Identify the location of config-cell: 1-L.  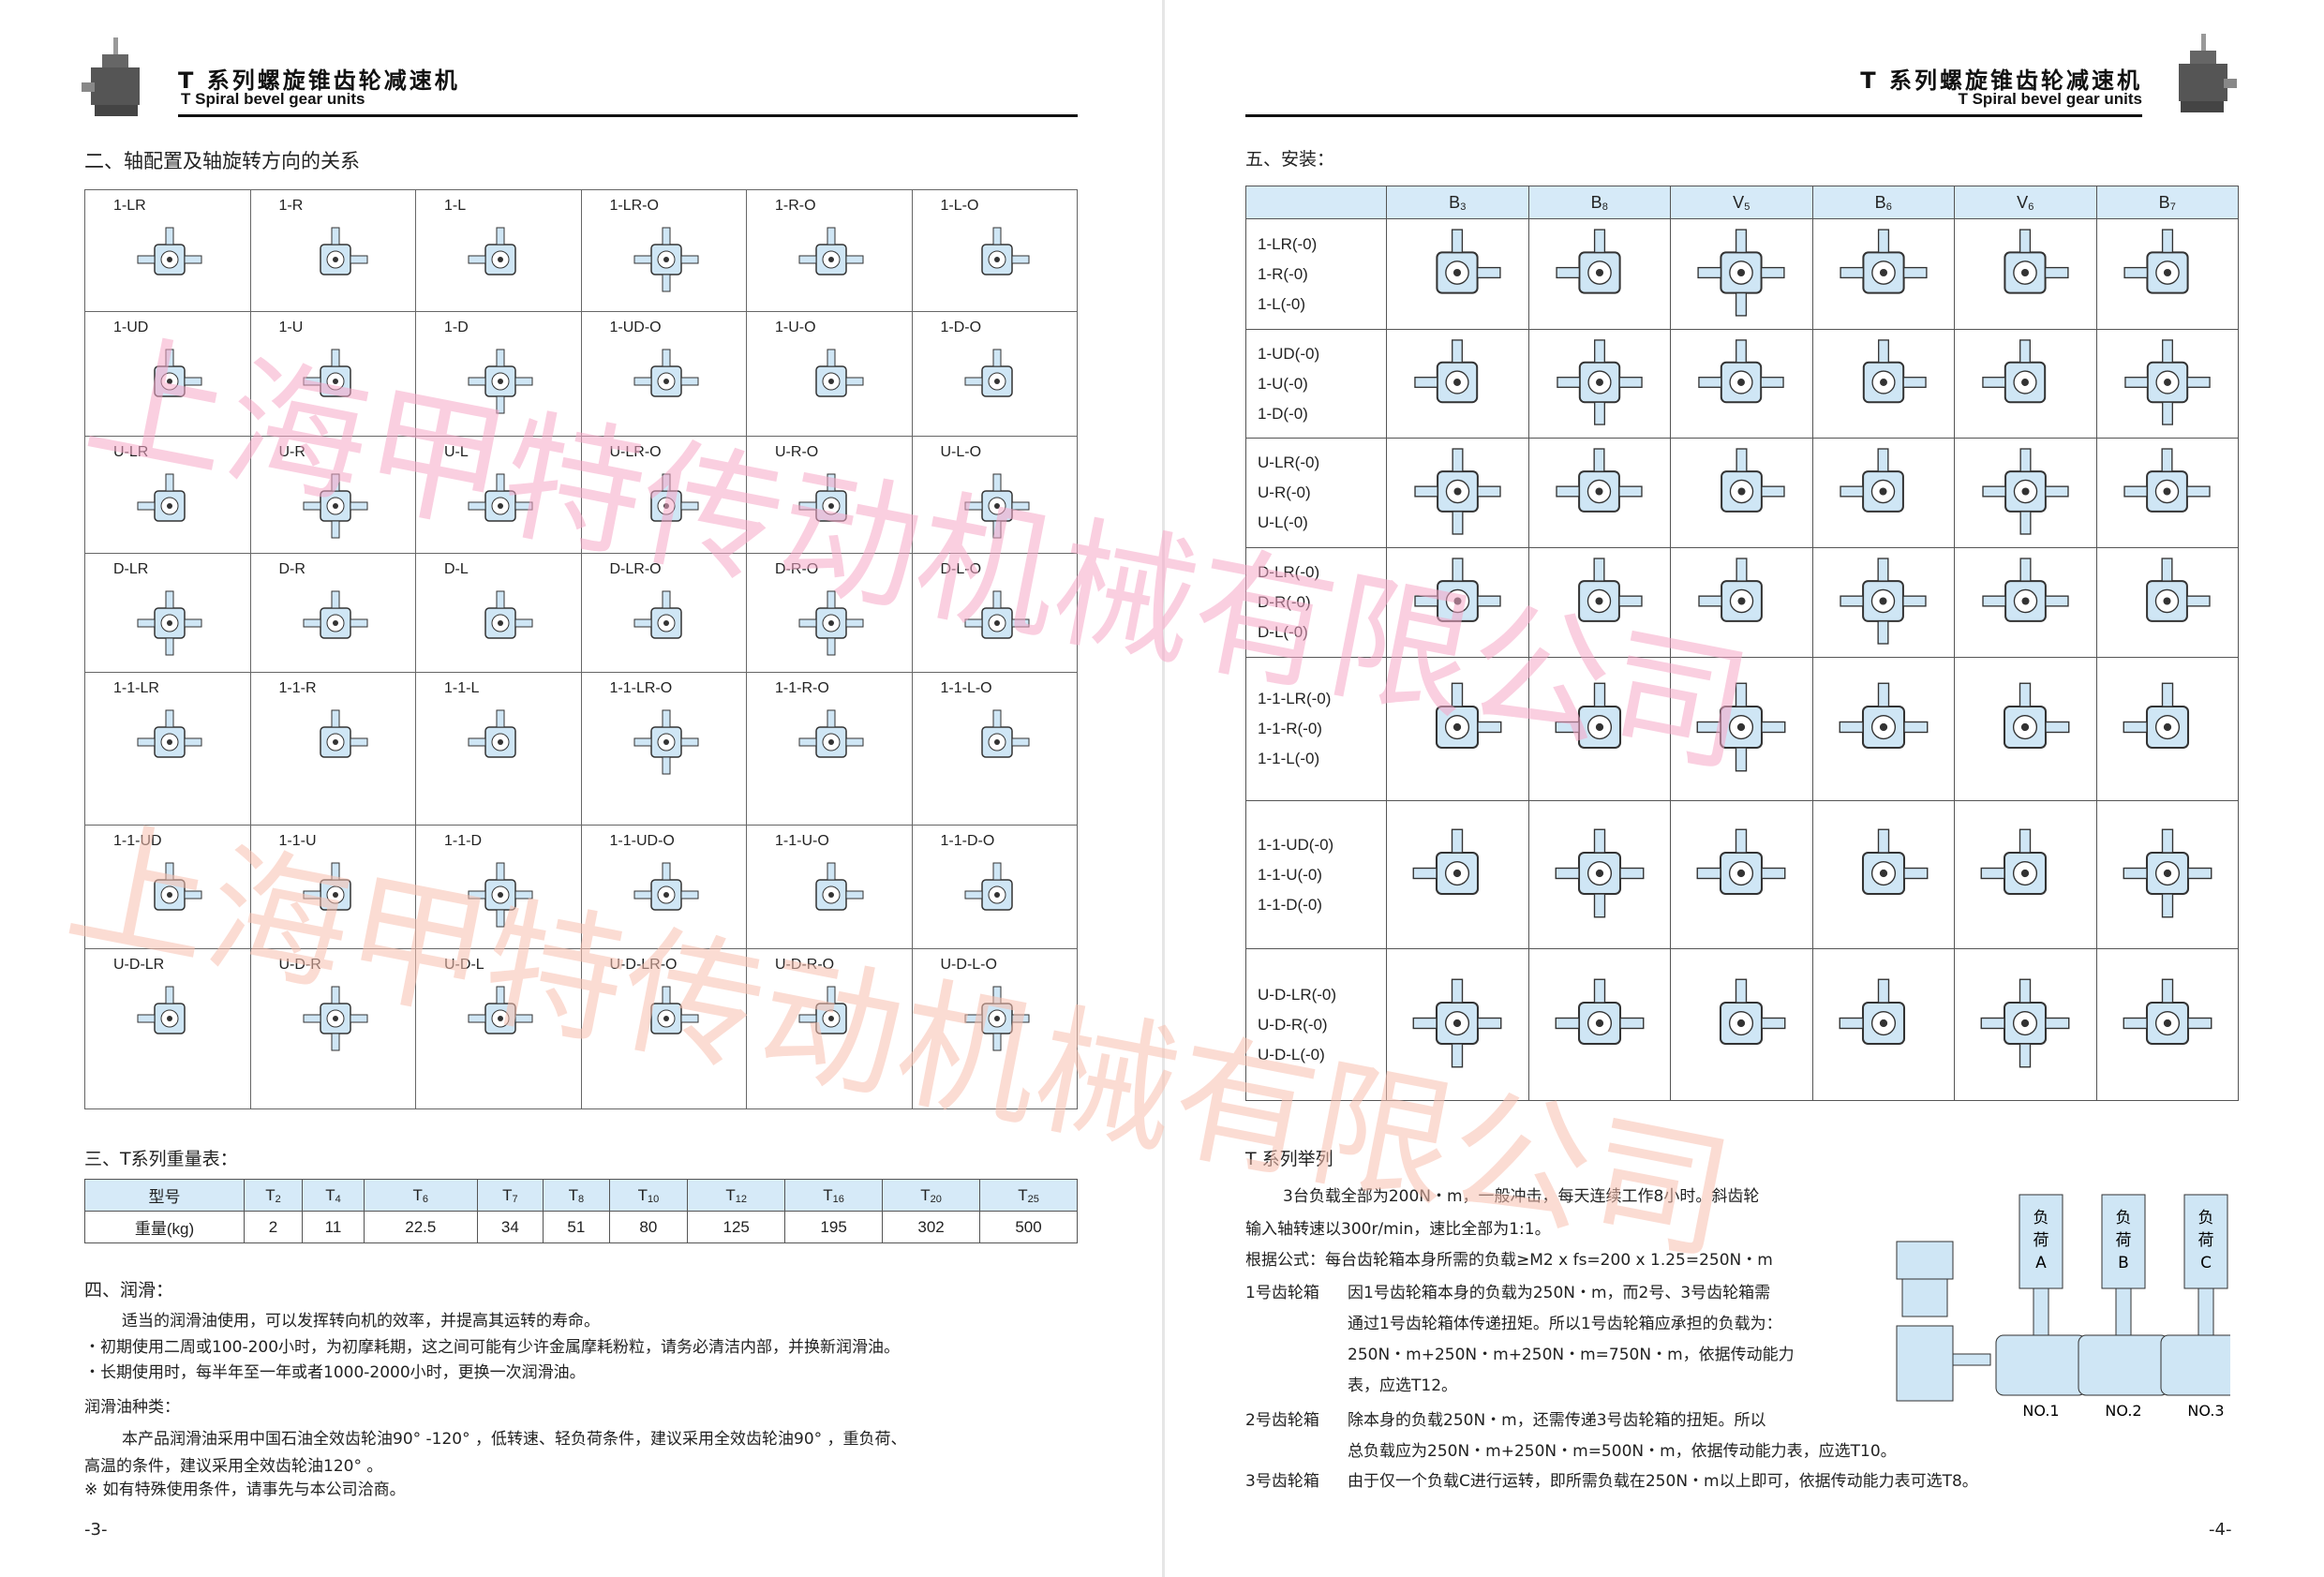
(498, 251).